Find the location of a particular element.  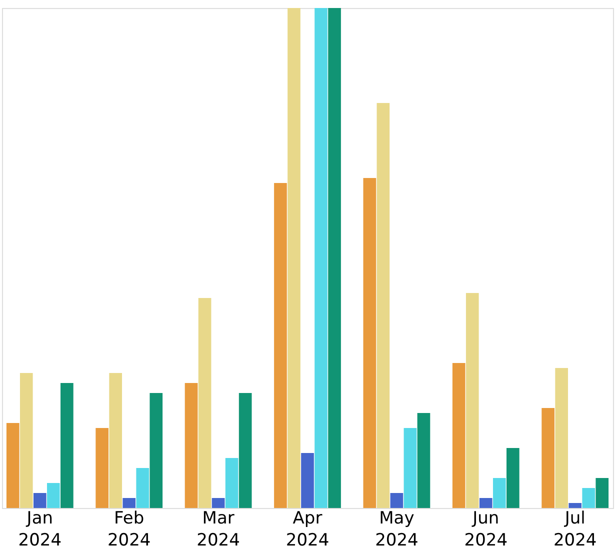

x-tick-label: Jan 2024 is located at coordinates (40, 529).